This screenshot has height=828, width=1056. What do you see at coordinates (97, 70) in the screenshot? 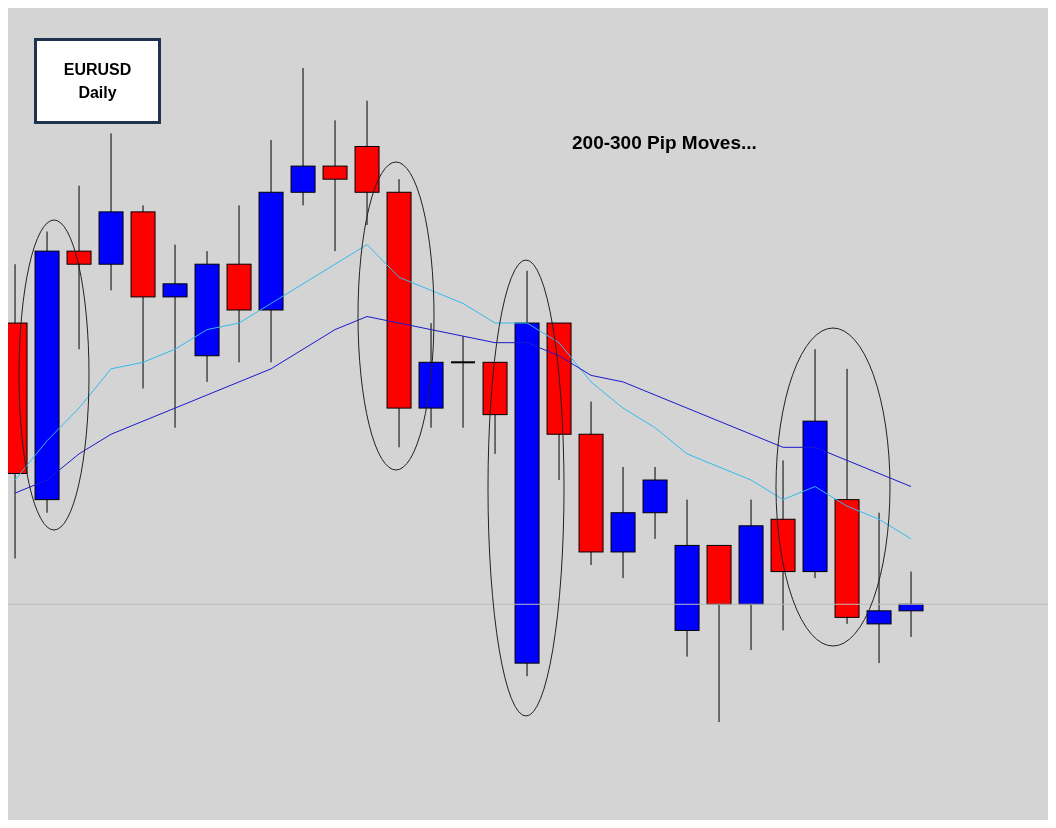
I see `chart-title: EURUSD` at bounding box center [97, 70].